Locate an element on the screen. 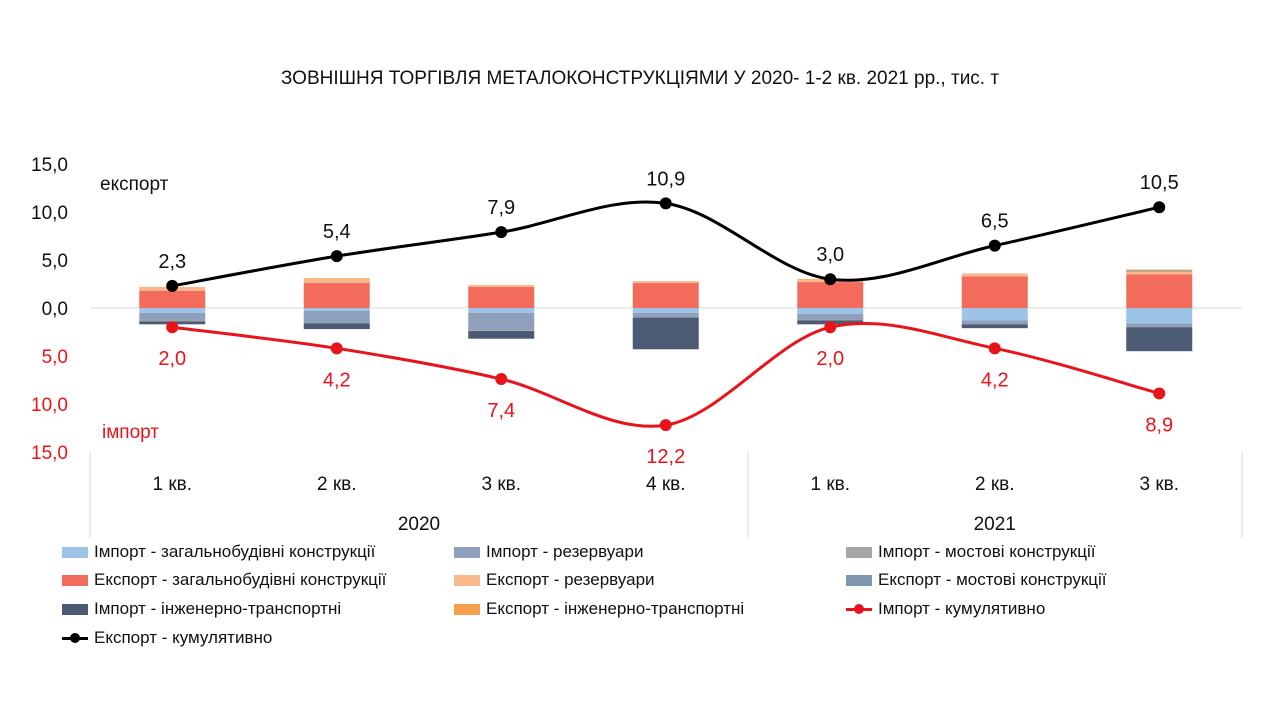  year-group-label: 2020 is located at coordinates (419, 524).